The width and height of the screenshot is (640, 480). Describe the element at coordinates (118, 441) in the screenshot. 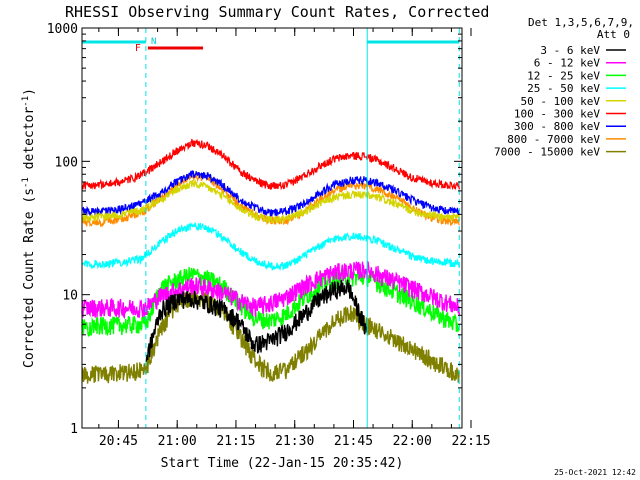

I see `x-tick-label-2045: 20:45` at that location.